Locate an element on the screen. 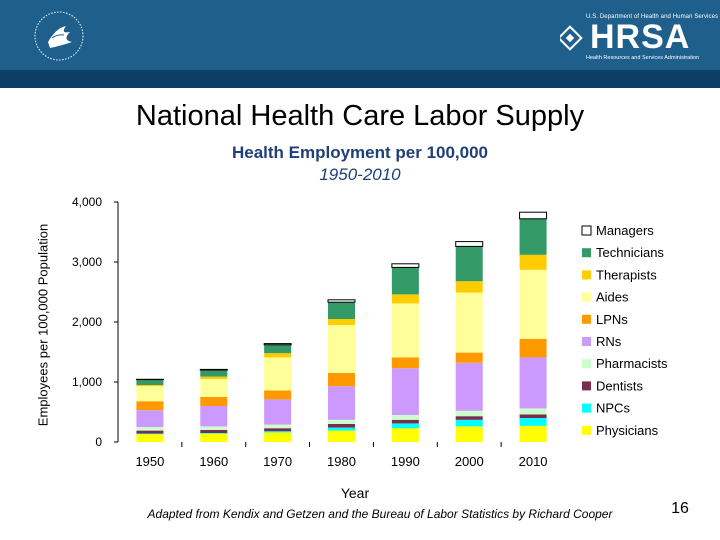 The image size is (720, 540). bar-segment-npcs-1950 is located at coordinates (150, 434).